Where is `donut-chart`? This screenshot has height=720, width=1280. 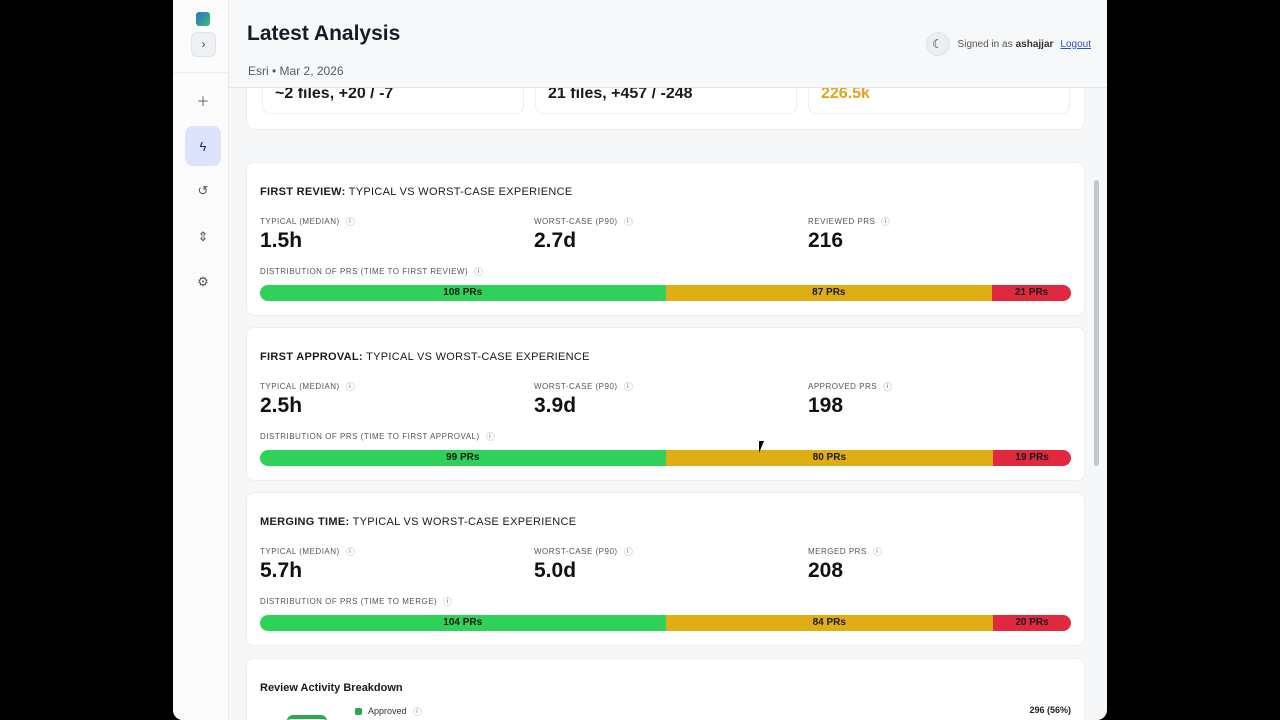
donut-chart is located at coordinates (307, 717).